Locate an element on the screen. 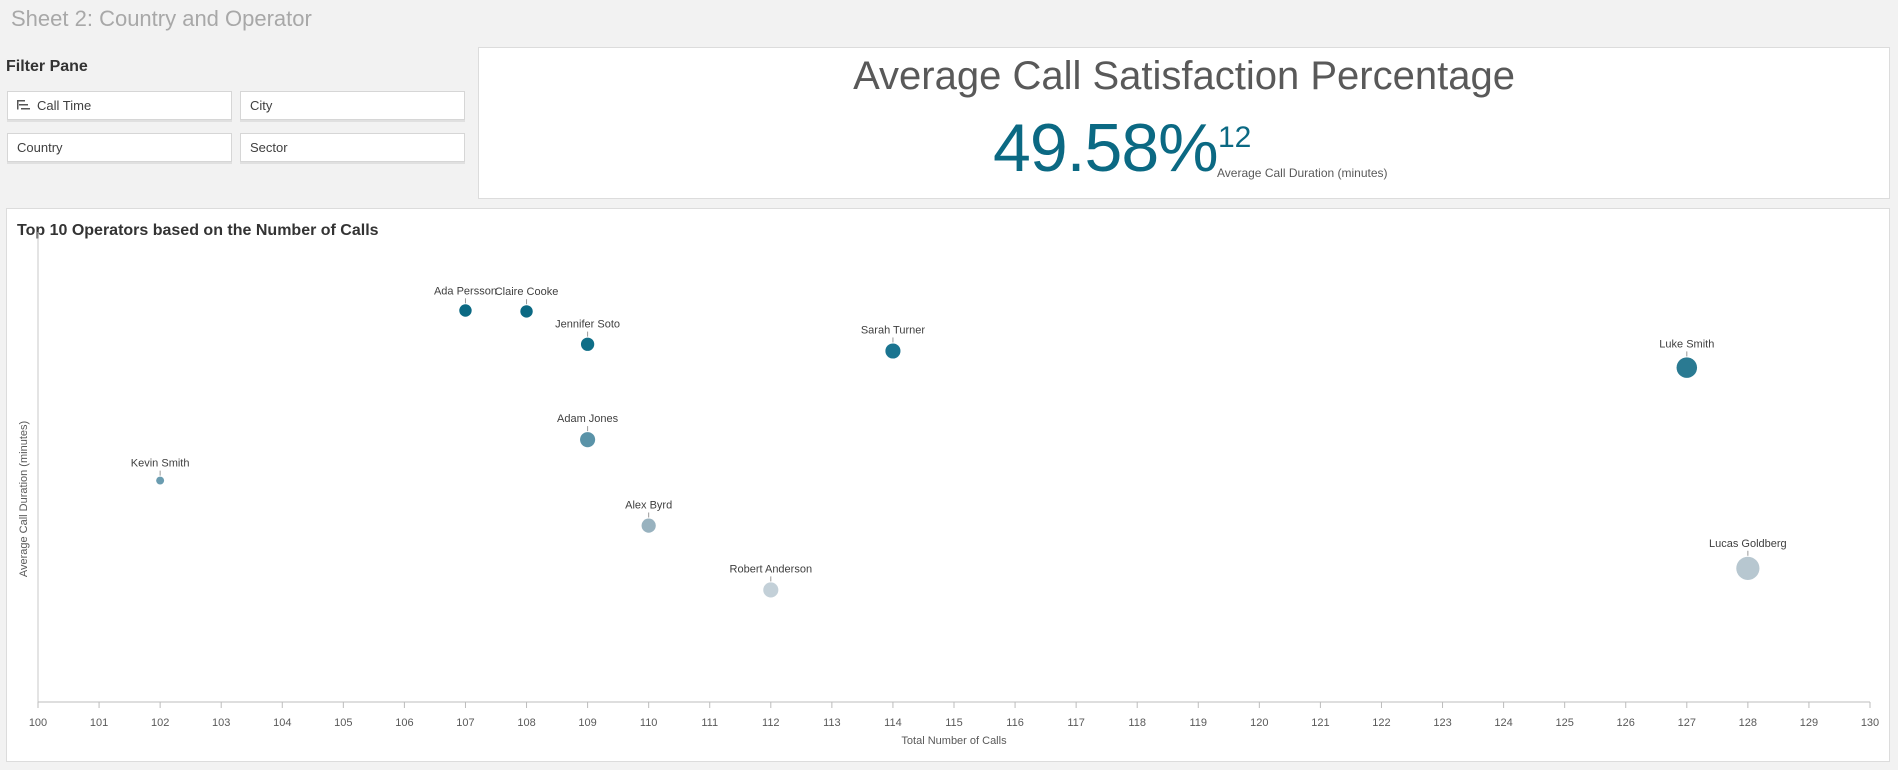 This screenshot has height=770, width=1898. x-tick-label: 129 is located at coordinates (1809, 723).